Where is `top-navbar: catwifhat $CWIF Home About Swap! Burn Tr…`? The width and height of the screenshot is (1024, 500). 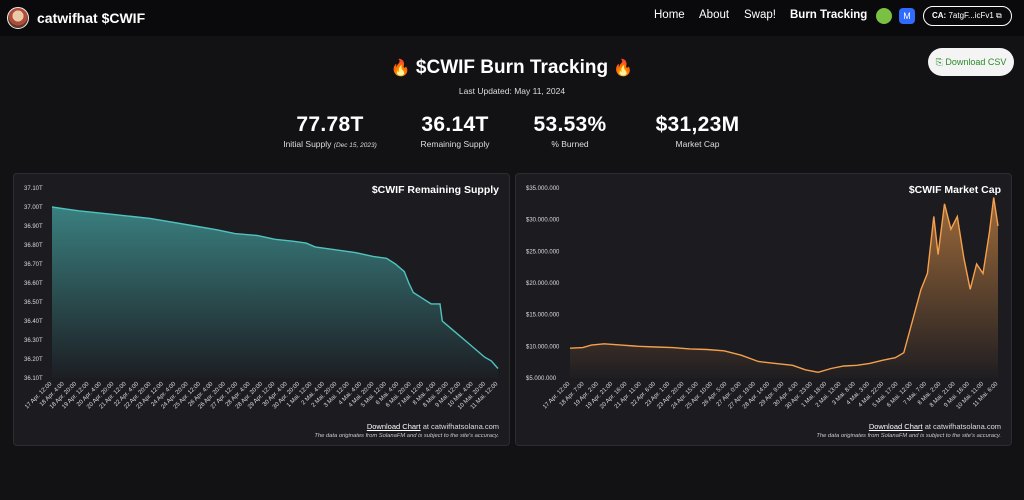 top-navbar: catwifhat $CWIF Home About Swap! Burn Tr… is located at coordinates (512, 18).